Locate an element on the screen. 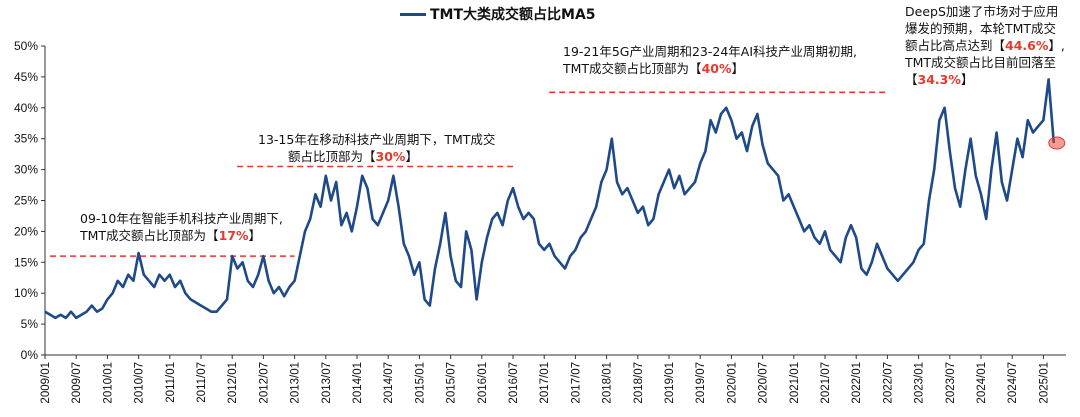  annotation-text: 【 is located at coordinates (911, 79).